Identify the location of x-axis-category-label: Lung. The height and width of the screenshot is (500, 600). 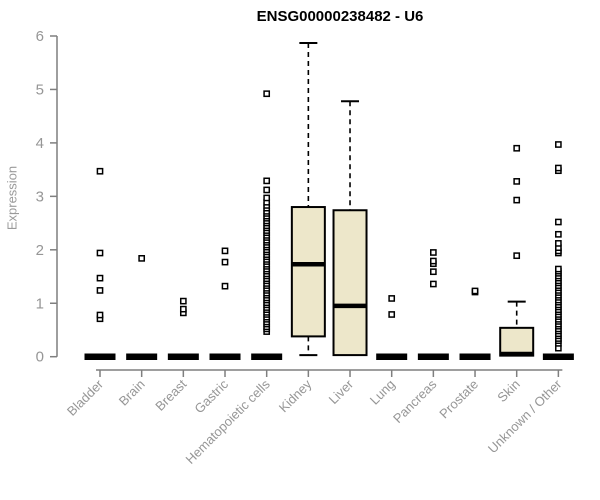
(382, 392).